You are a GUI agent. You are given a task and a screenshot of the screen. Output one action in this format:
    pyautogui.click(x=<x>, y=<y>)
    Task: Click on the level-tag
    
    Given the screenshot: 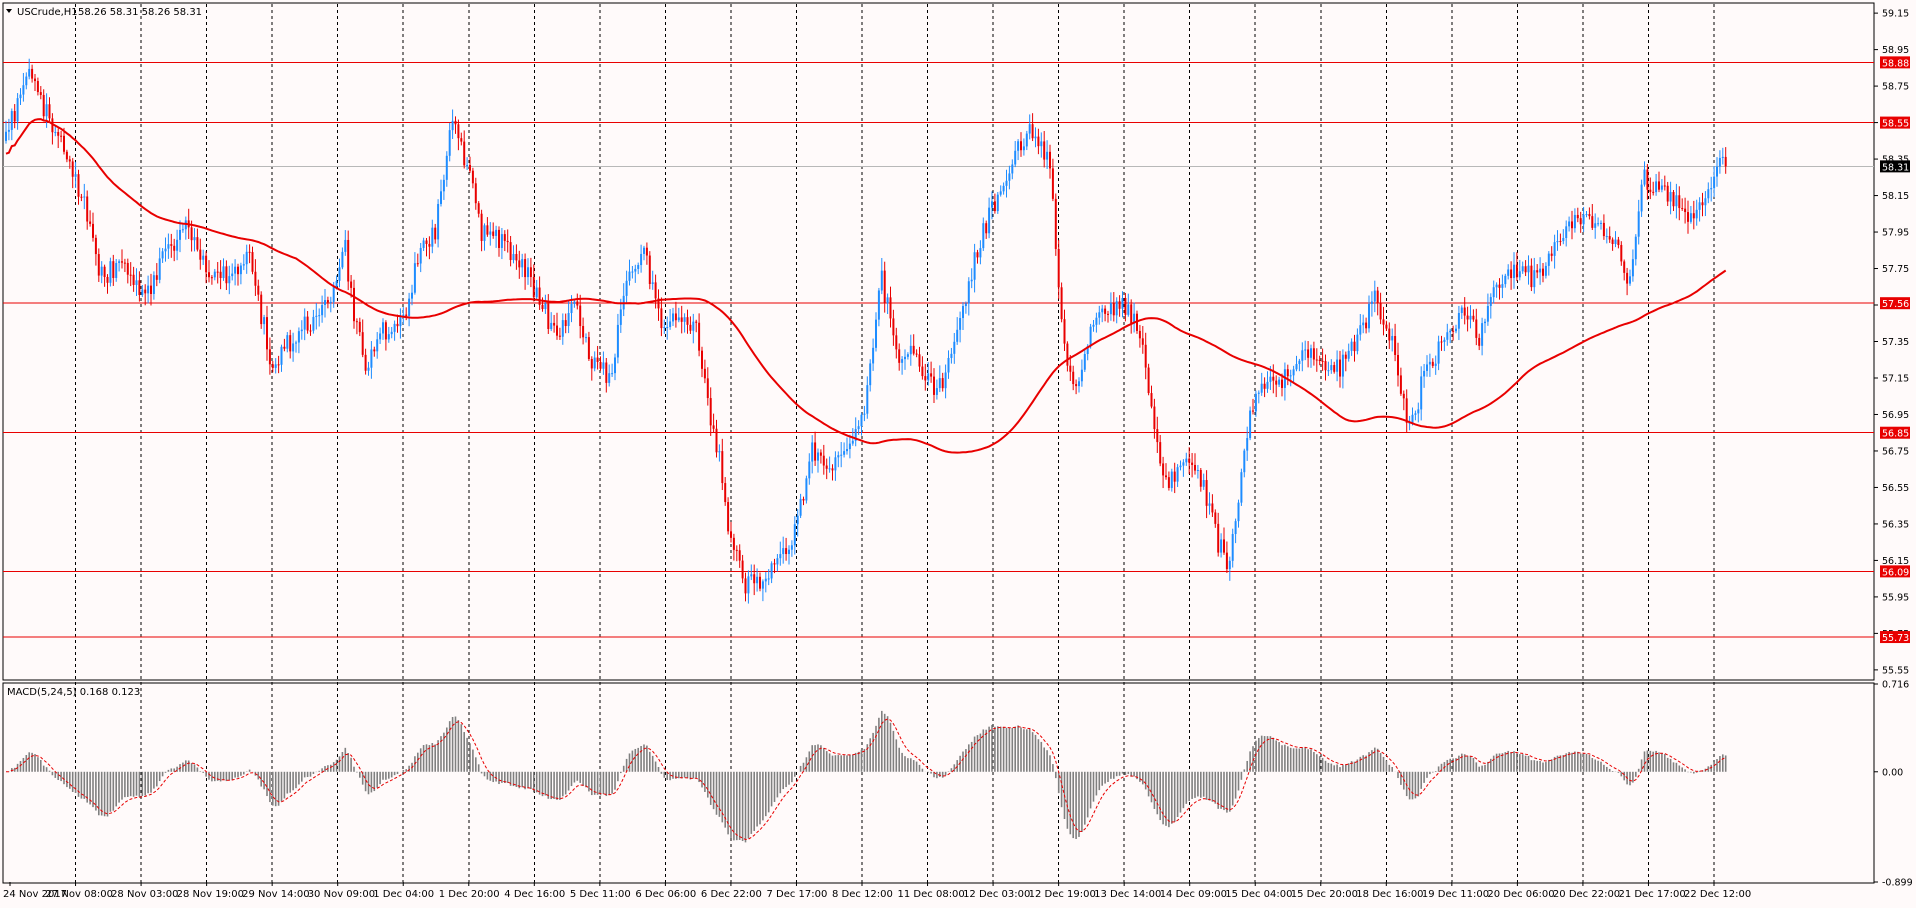 What is the action you would take?
    pyautogui.click(x=1895, y=432)
    